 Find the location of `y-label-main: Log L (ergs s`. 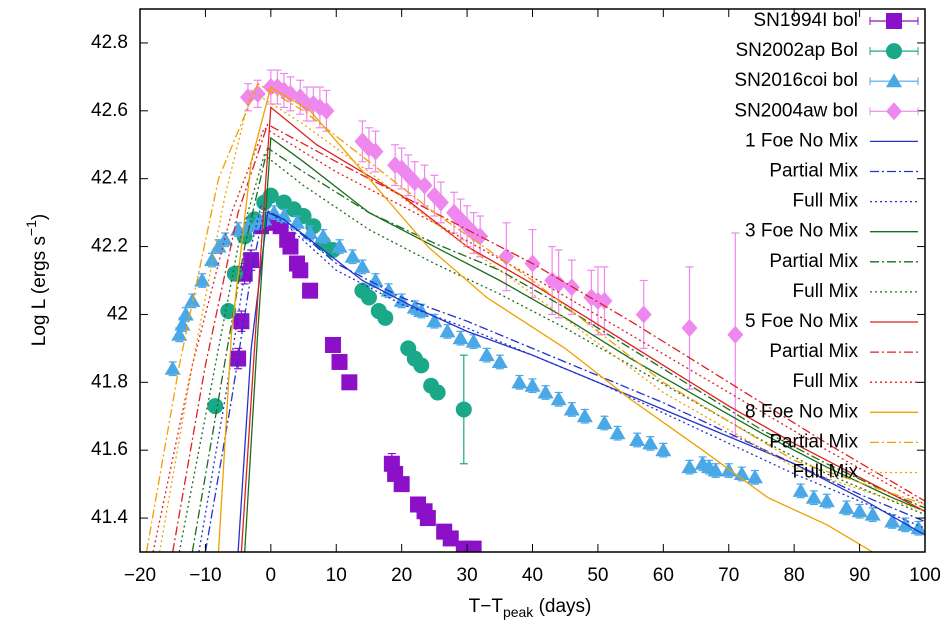

y-label-main: Log L (ergs s is located at coordinates (39, 291).